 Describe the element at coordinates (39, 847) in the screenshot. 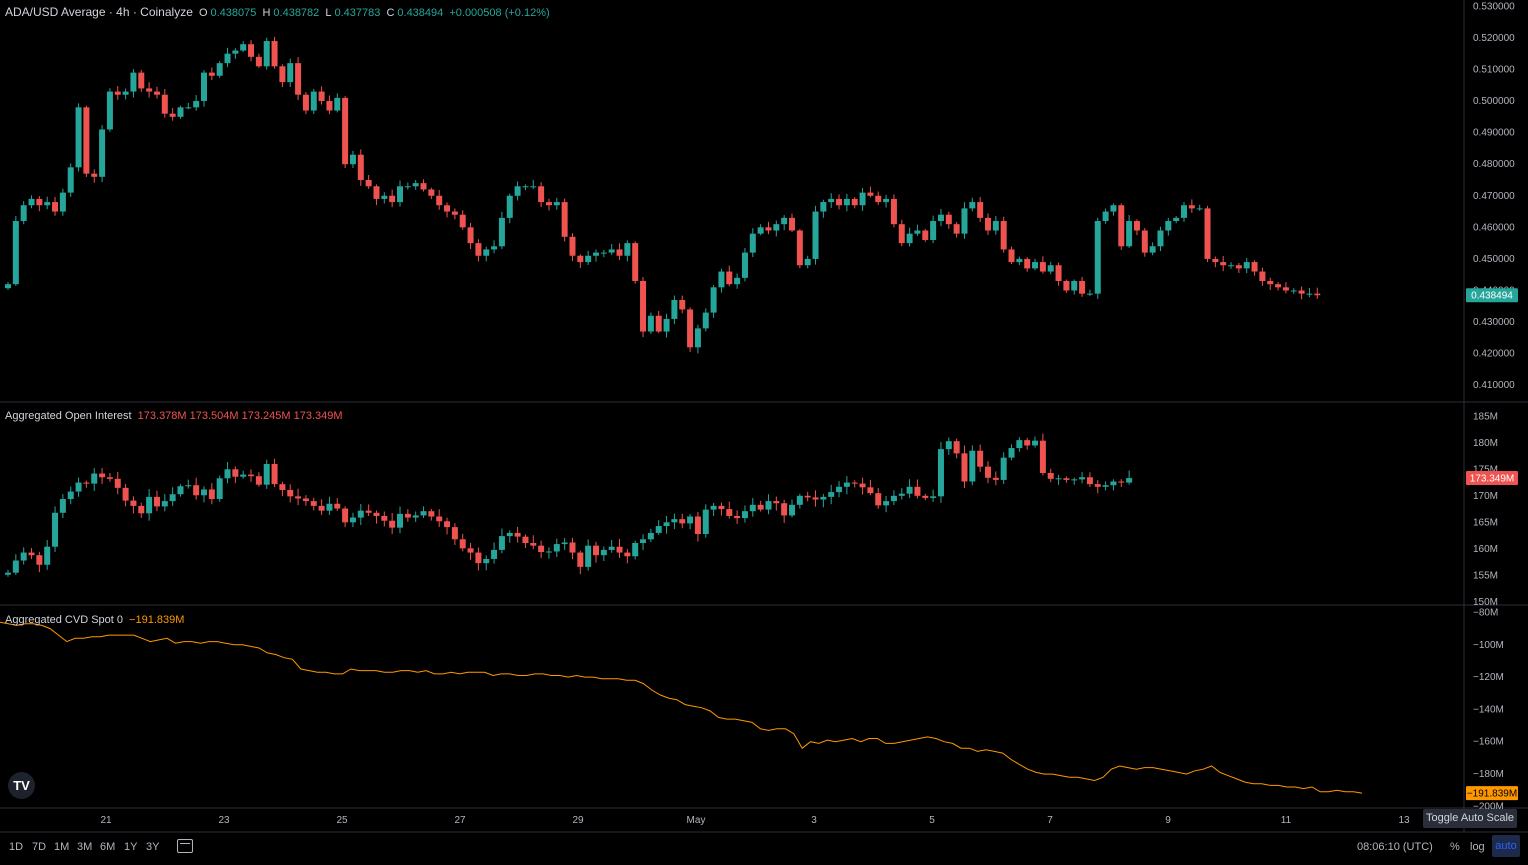

I see `range-7d-button: 7D` at that location.